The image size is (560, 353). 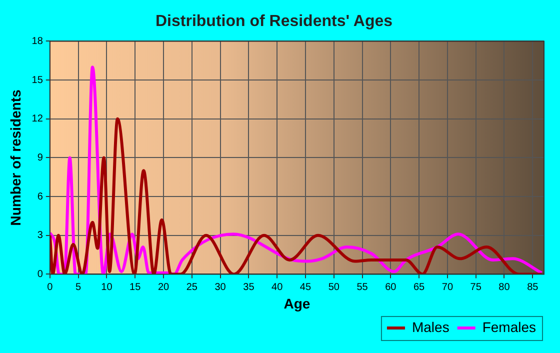 I want to click on x-tick-label: 55, so click(x=362, y=287).